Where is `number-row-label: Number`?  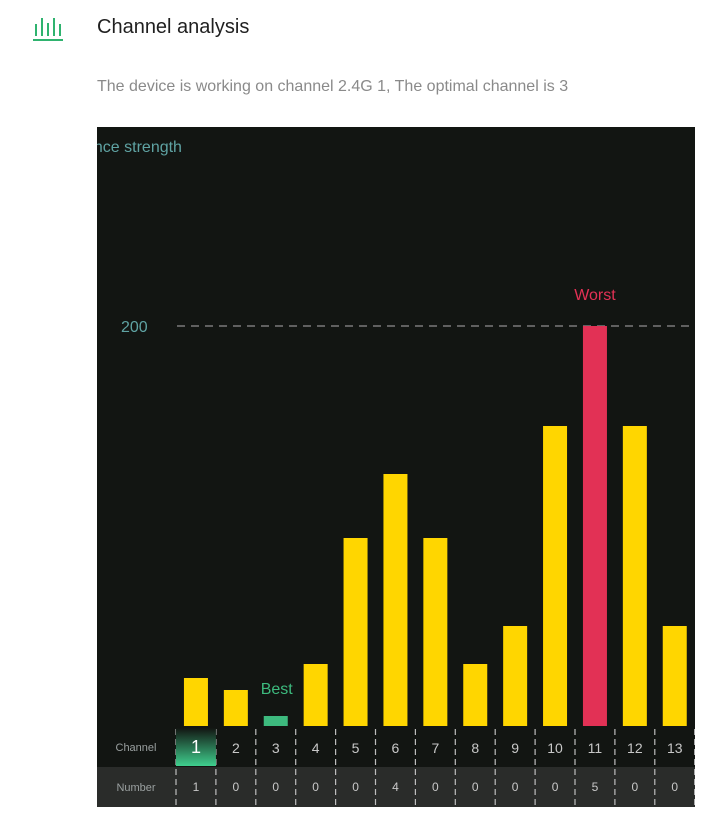 number-row-label: Number is located at coordinates (135, 788).